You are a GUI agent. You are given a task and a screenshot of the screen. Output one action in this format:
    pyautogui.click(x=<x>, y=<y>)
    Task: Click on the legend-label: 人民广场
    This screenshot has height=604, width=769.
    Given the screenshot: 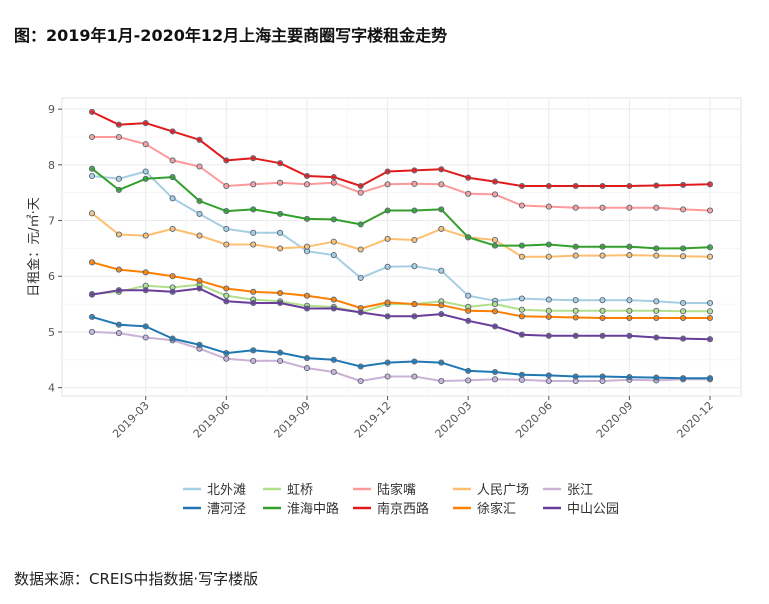 What is the action you would take?
    pyautogui.click(x=503, y=490)
    